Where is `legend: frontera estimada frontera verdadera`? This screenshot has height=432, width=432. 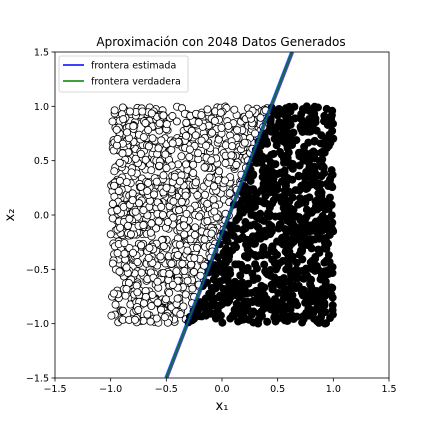 legend: frontera estimada frontera verdadera is located at coordinates (123, 74).